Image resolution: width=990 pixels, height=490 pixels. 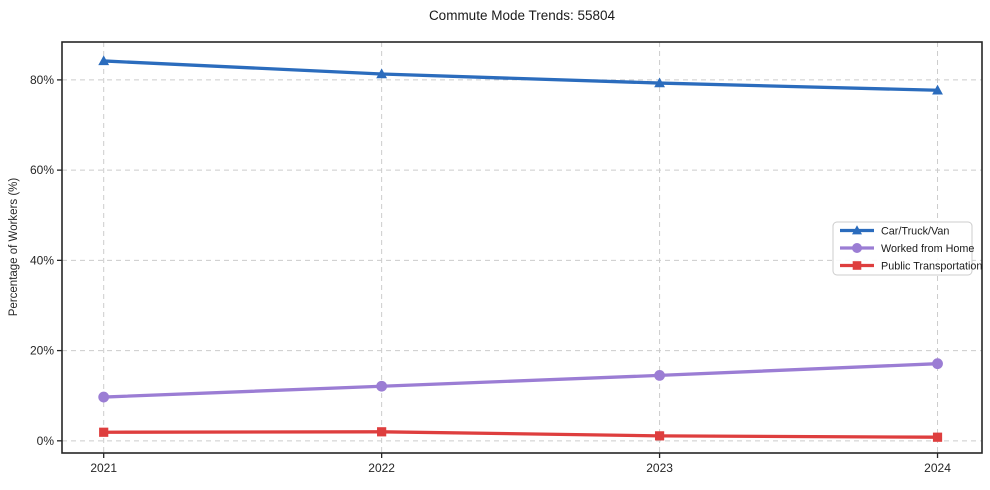 I want to click on x-tick-label-2021: 2021, so click(x=103, y=468).